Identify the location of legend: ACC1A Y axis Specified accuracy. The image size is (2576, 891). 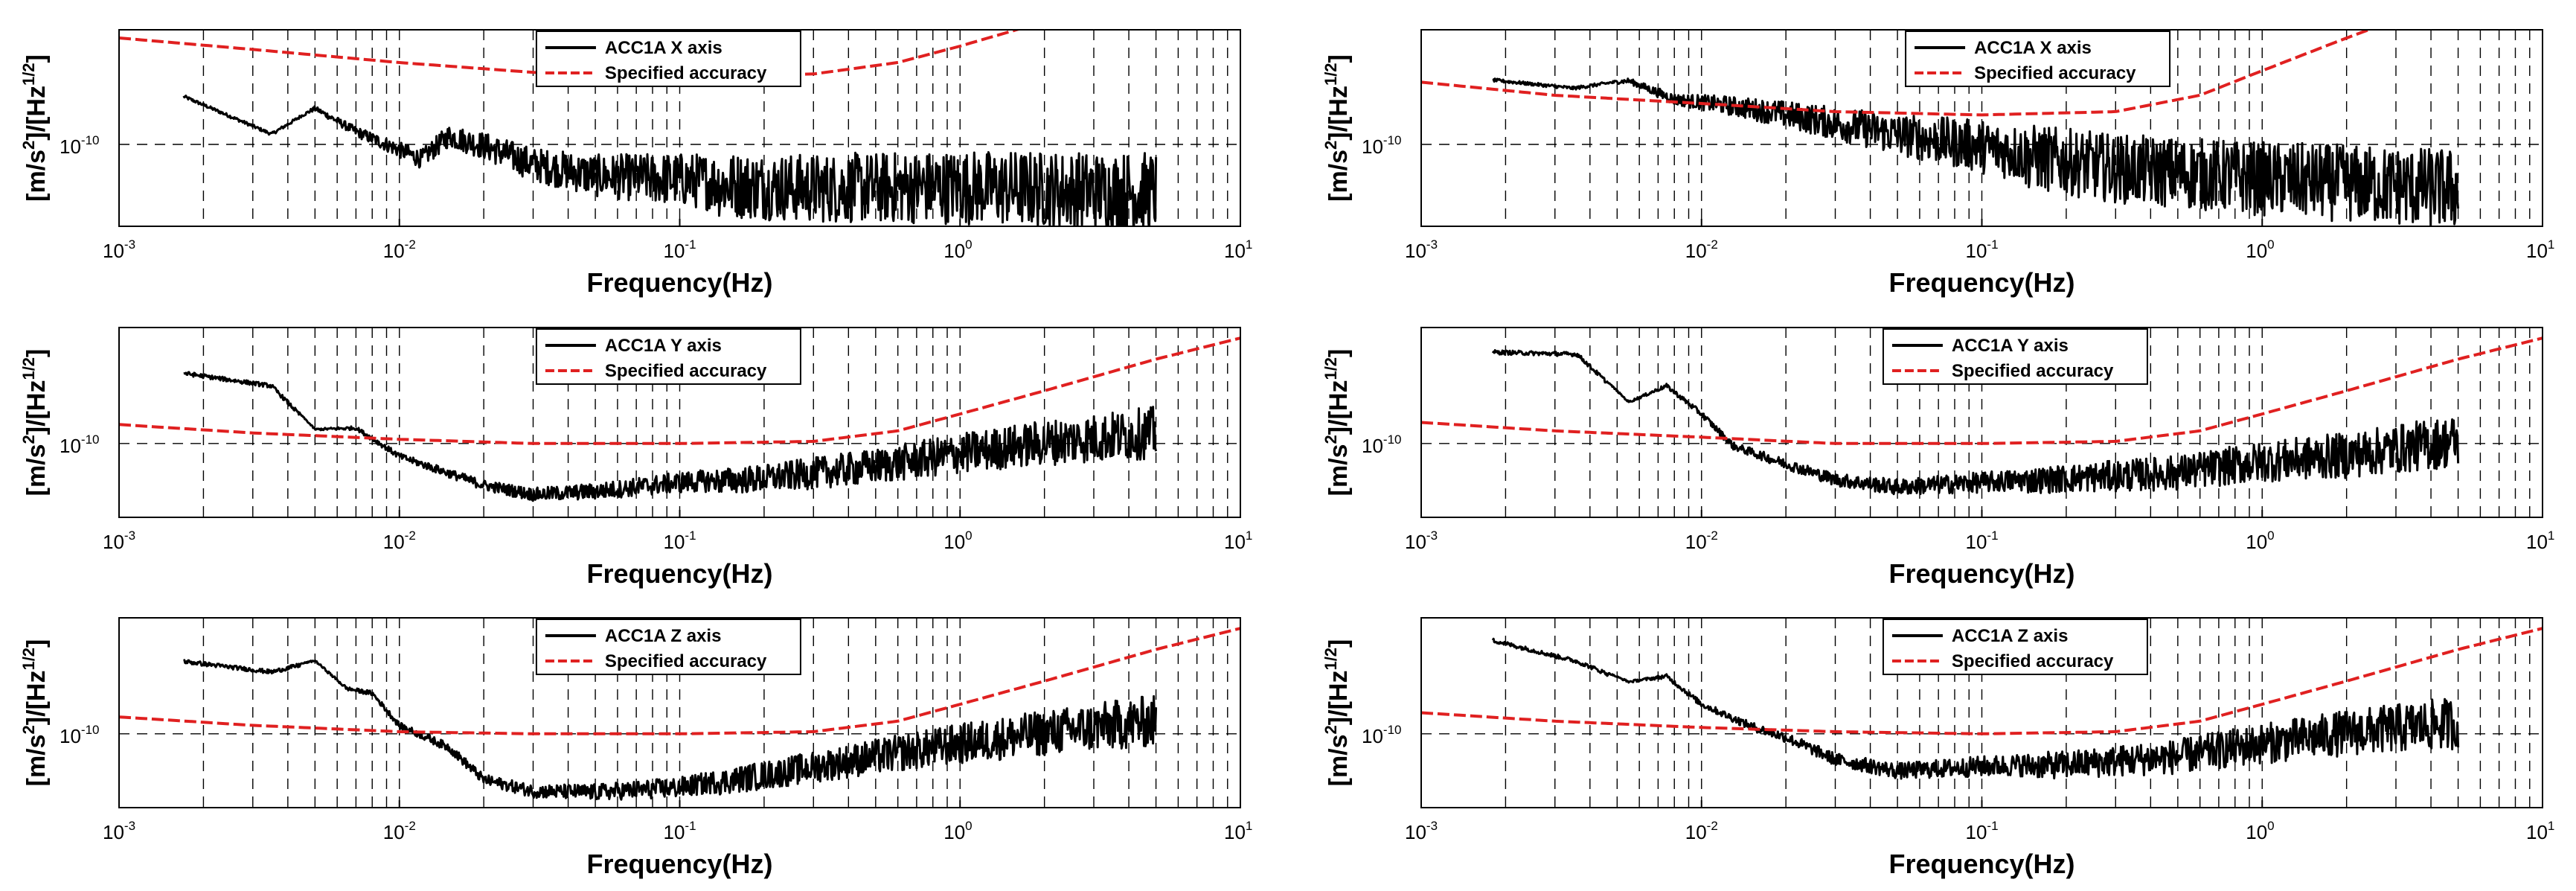
(668, 356).